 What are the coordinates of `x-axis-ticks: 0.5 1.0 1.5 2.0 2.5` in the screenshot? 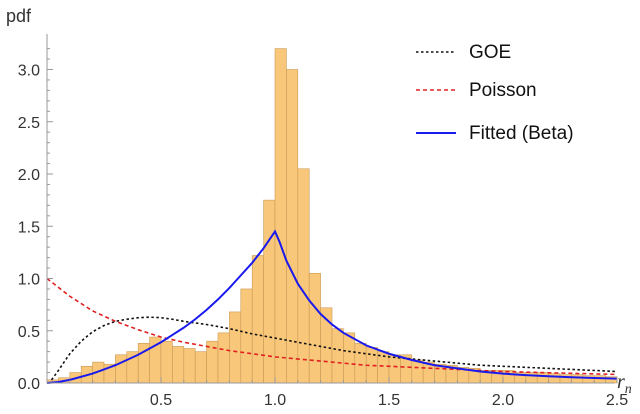 It's located at (337, 393).